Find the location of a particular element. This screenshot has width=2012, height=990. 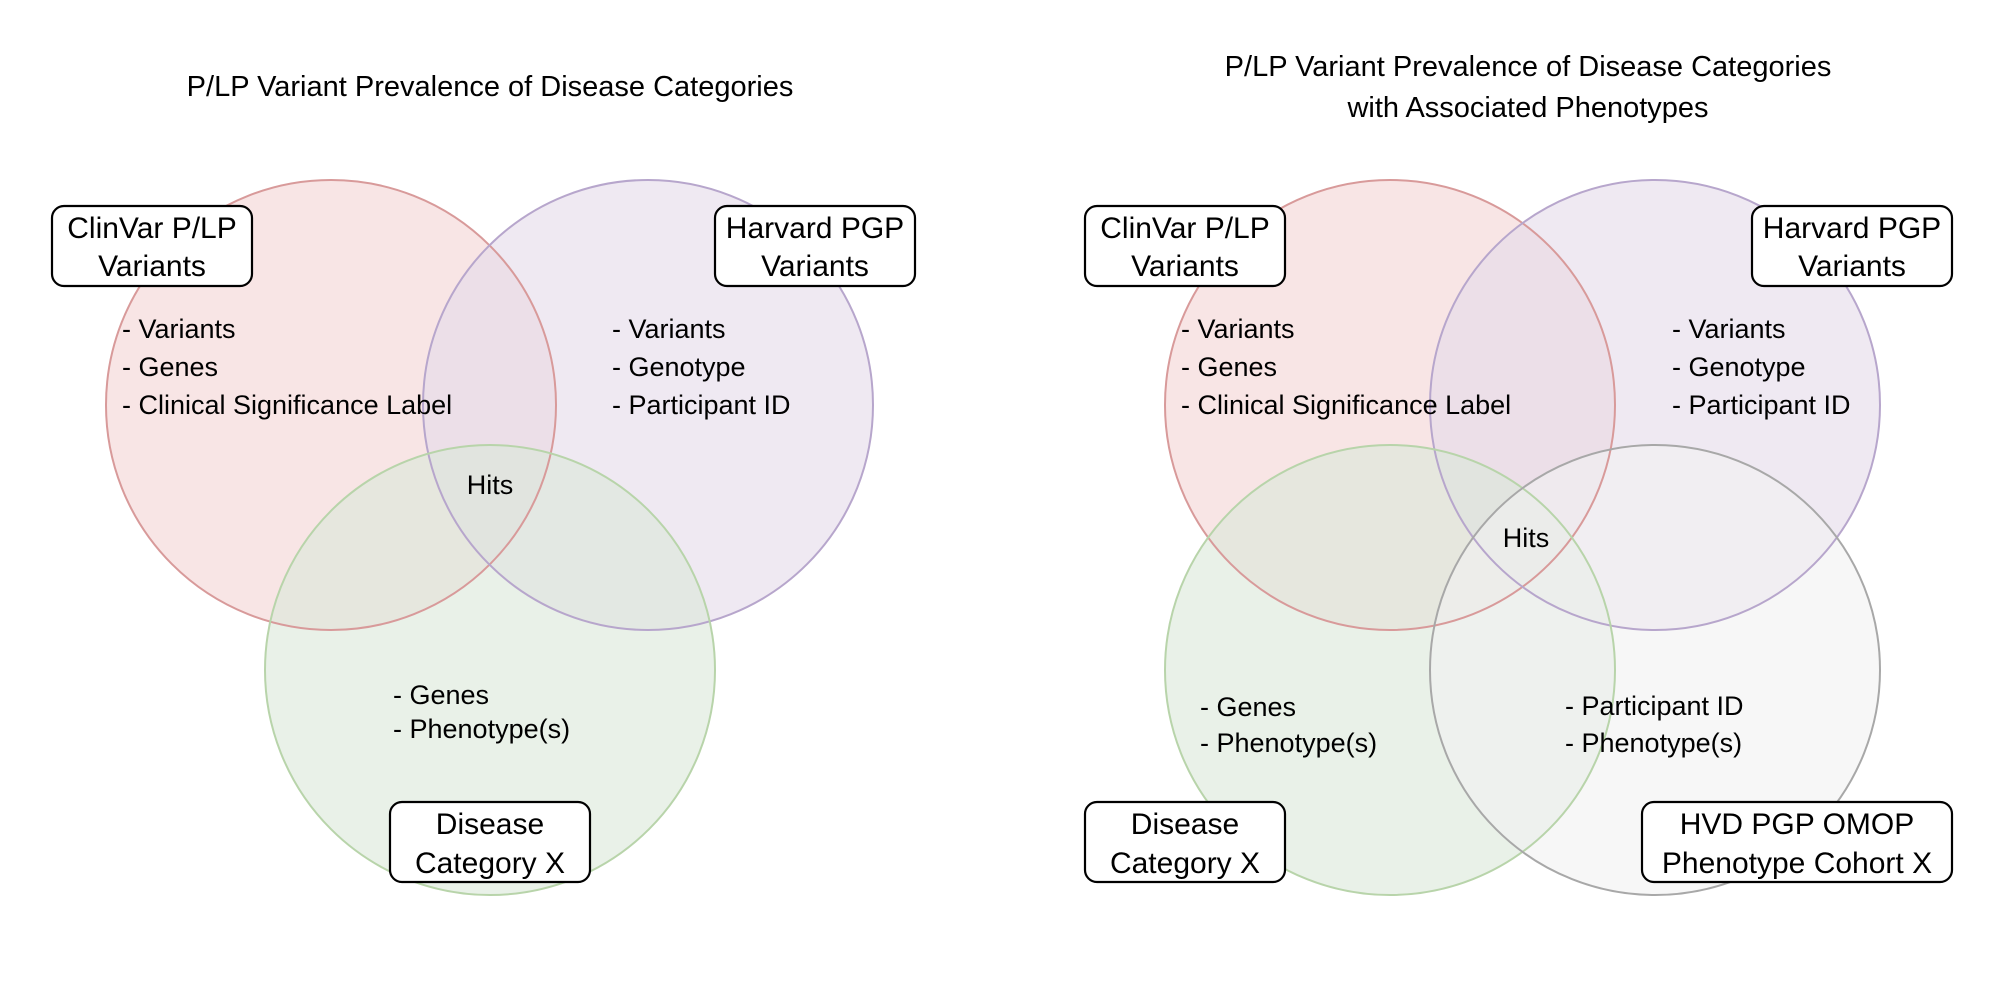

left-disease-item: - Phenotype(s) is located at coordinates (481, 729).